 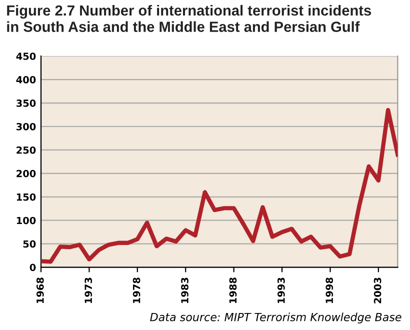 What do you see at coordinates (378, 291) in the screenshot?
I see `x-tick-label: 2003` at bounding box center [378, 291].